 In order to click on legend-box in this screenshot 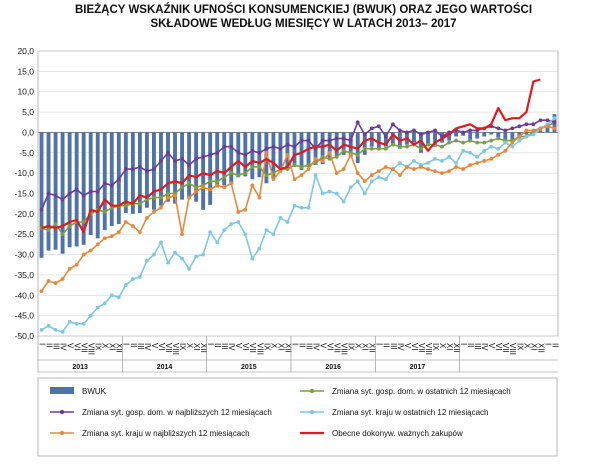, I will do `click(297, 417)`.